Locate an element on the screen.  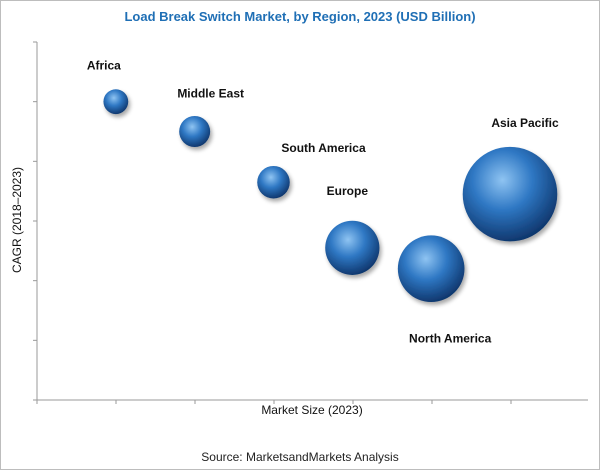
x-axis-label: Market Size (2023) is located at coordinates (311, 410).